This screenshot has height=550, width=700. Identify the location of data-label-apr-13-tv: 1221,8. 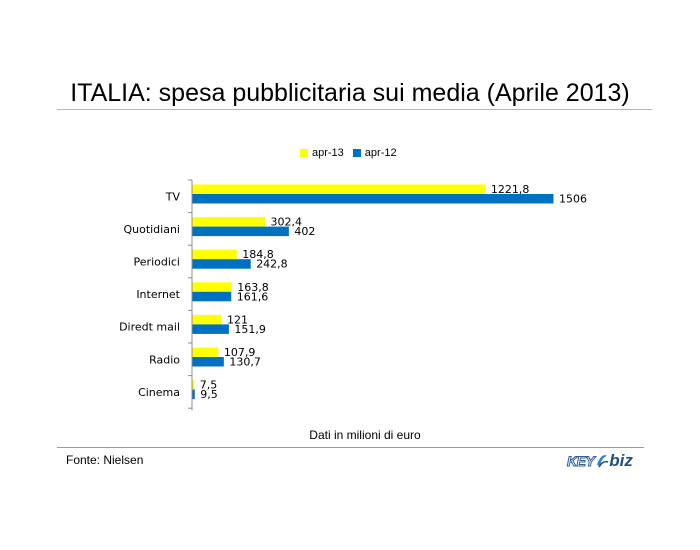
(510, 189).